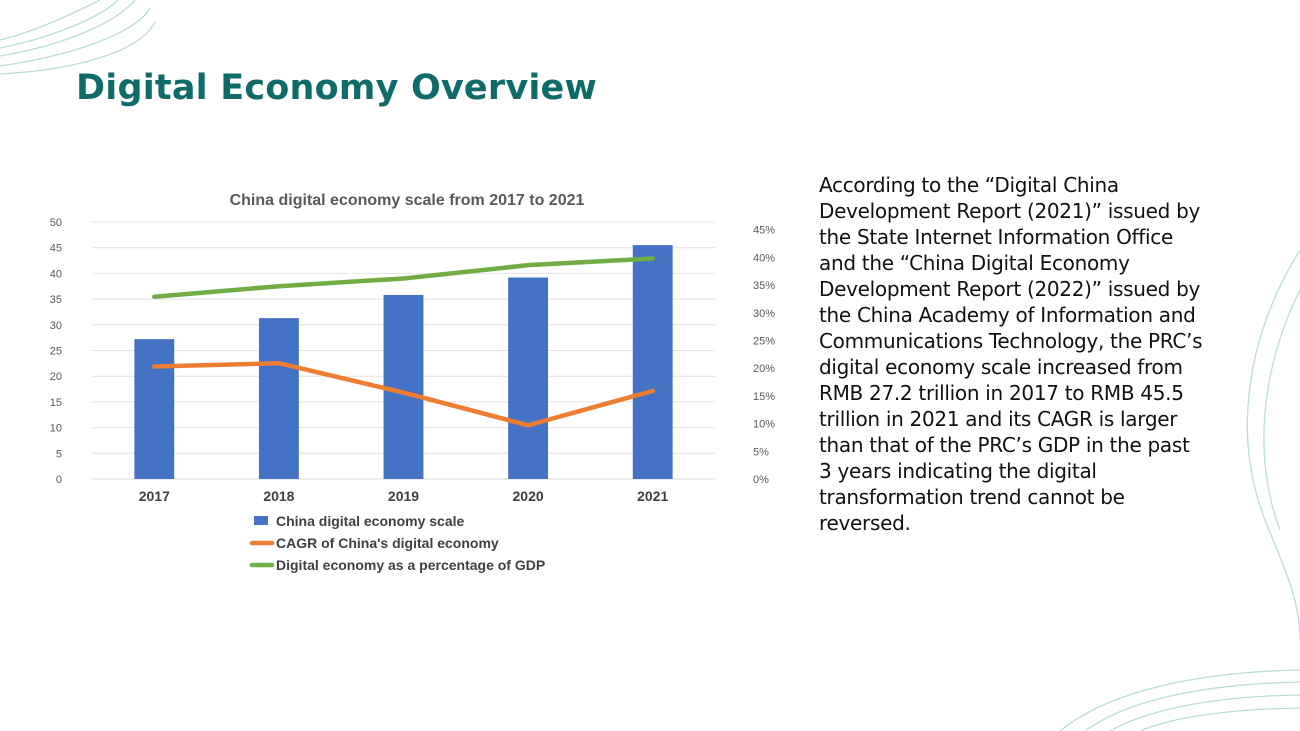 This screenshot has width=1300, height=731. I want to click on right-axis-tick-label: 5%, so click(761, 452).